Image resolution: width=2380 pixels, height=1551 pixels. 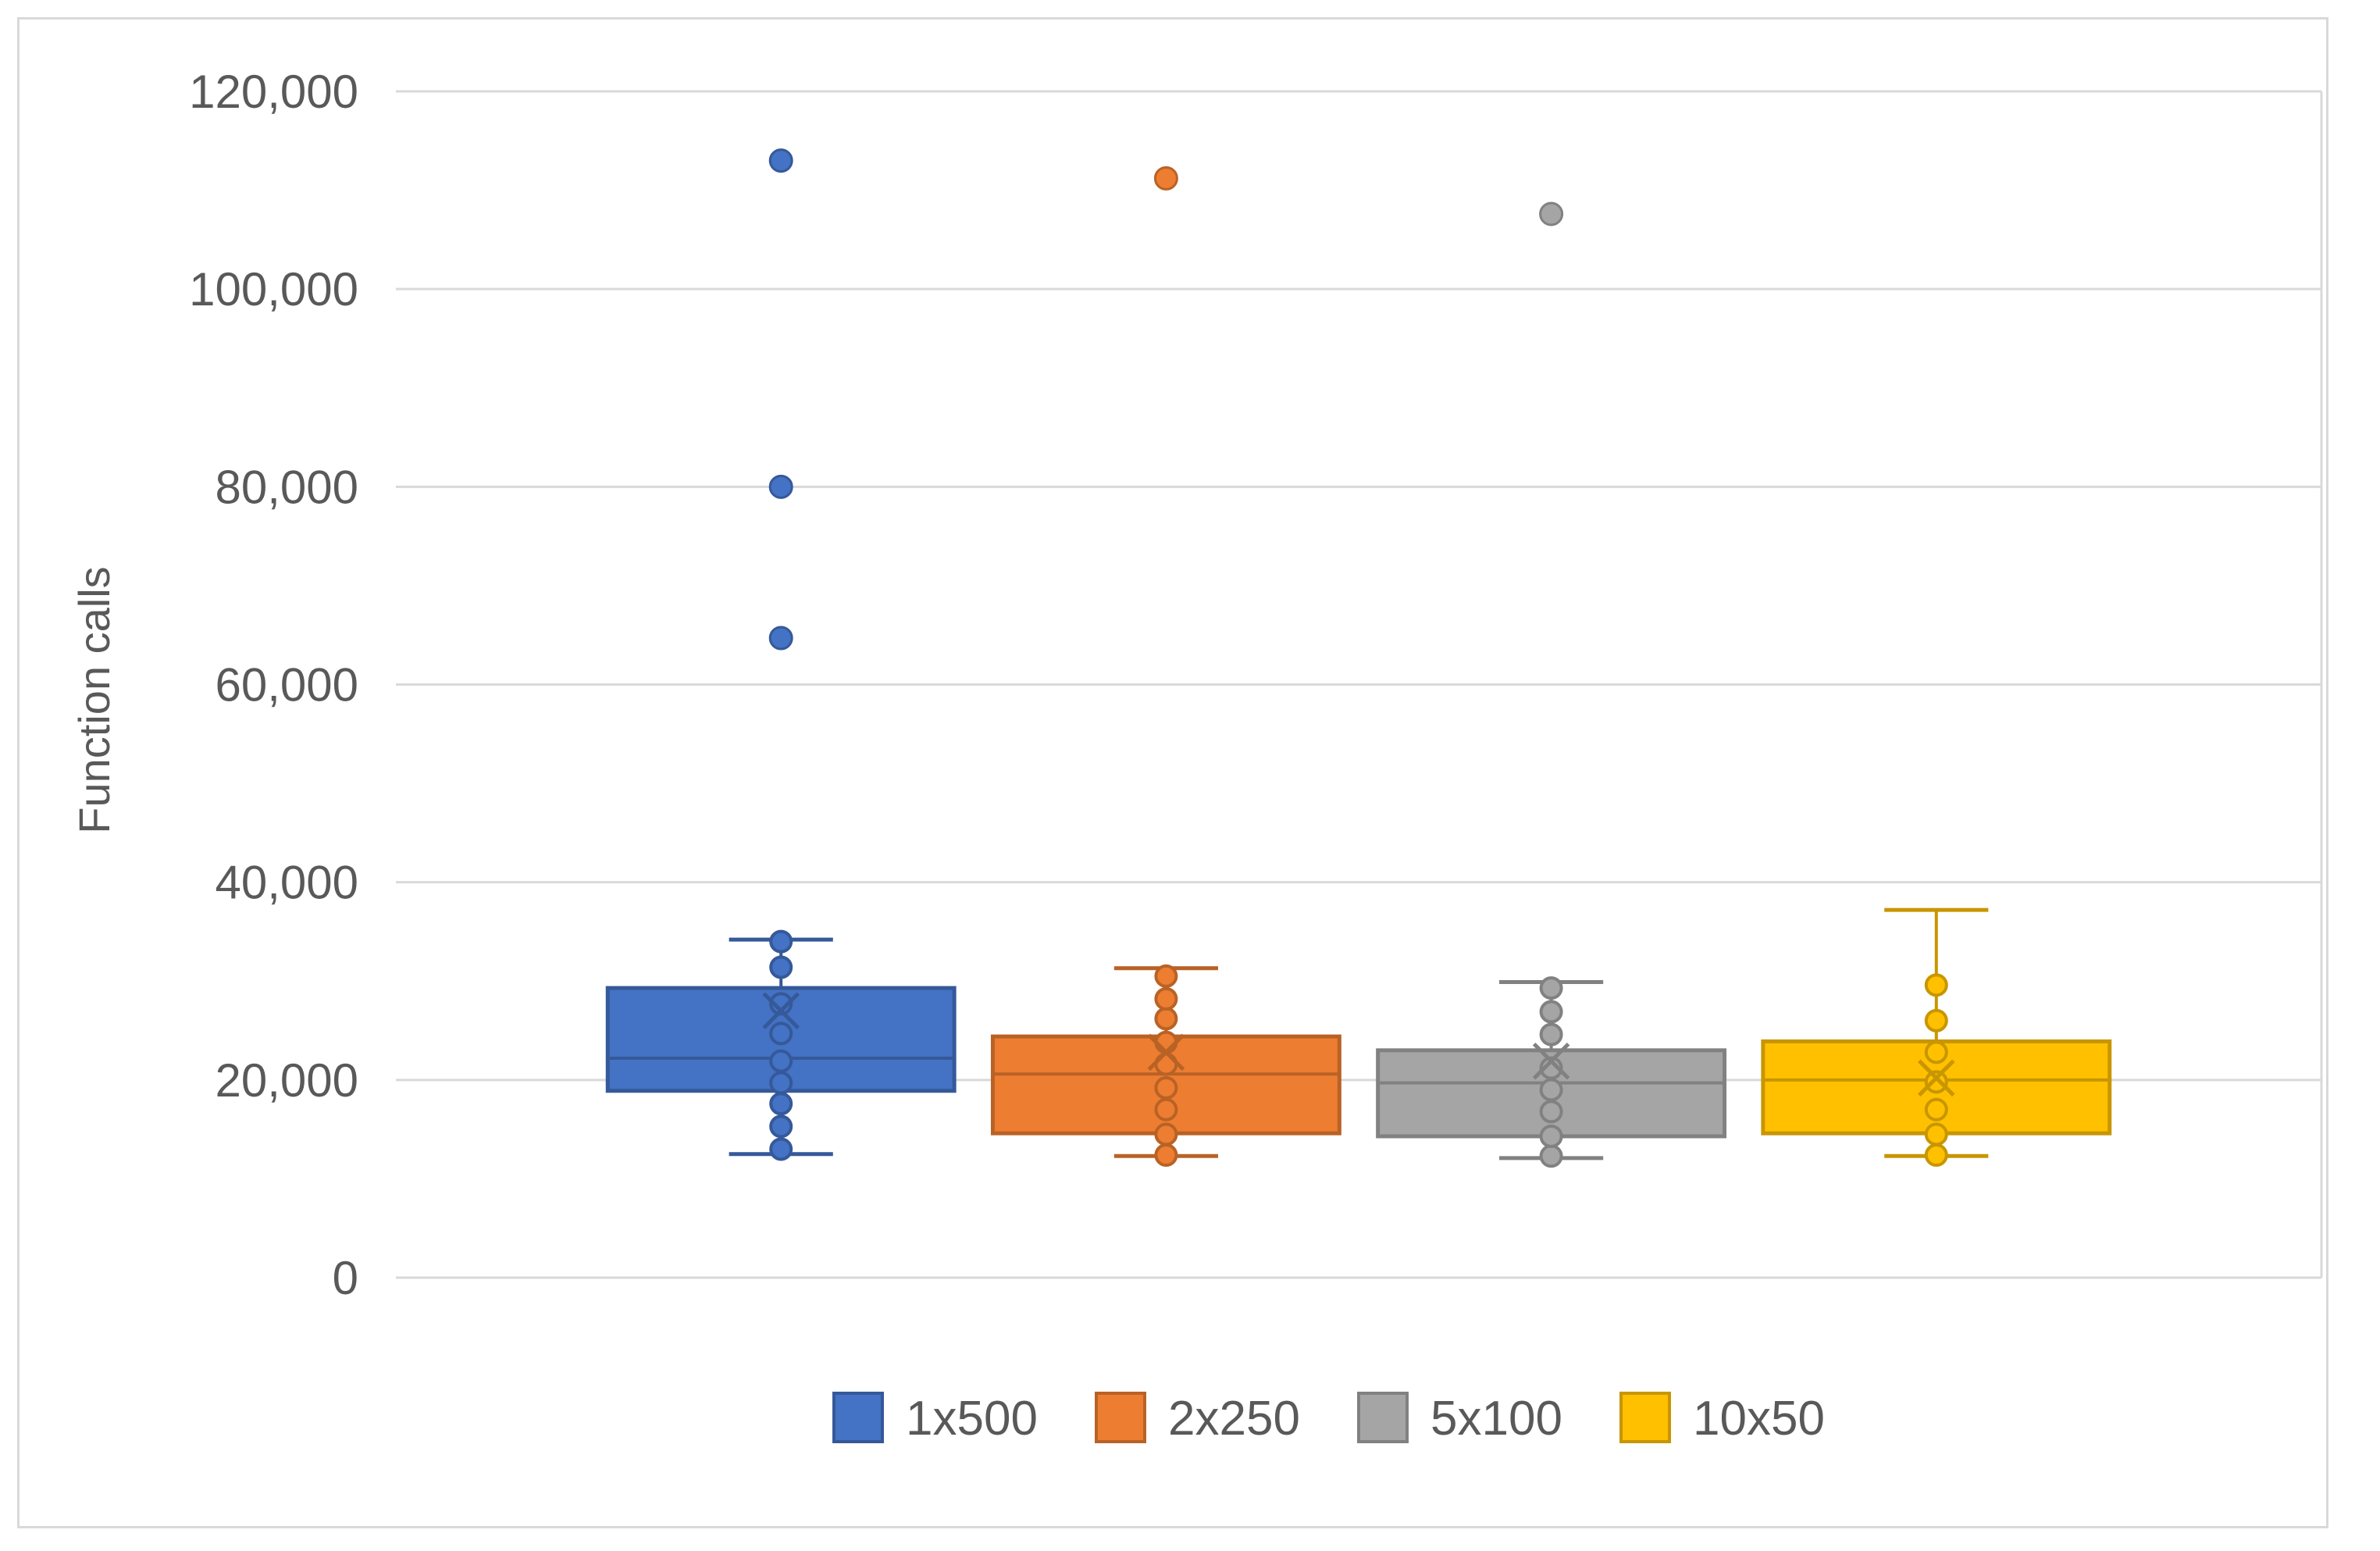 I want to click on y-axis-title: Function calls, so click(x=94, y=699).